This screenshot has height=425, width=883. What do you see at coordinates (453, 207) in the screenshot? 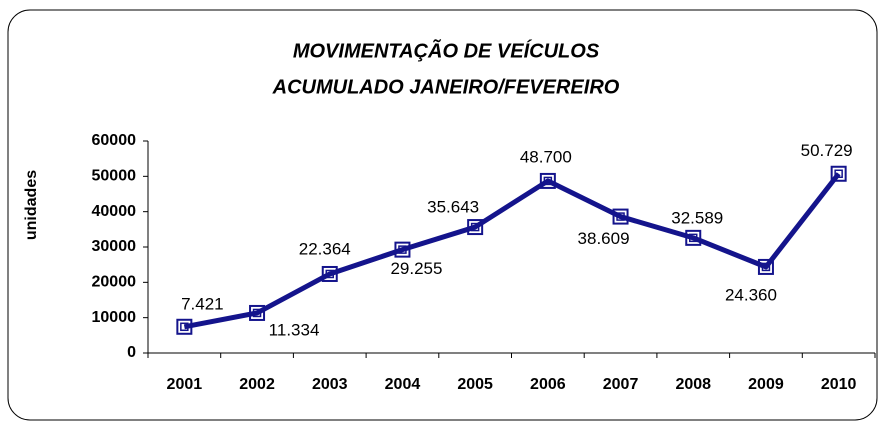
I see `data-label: 35.643` at bounding box center [453, 207].